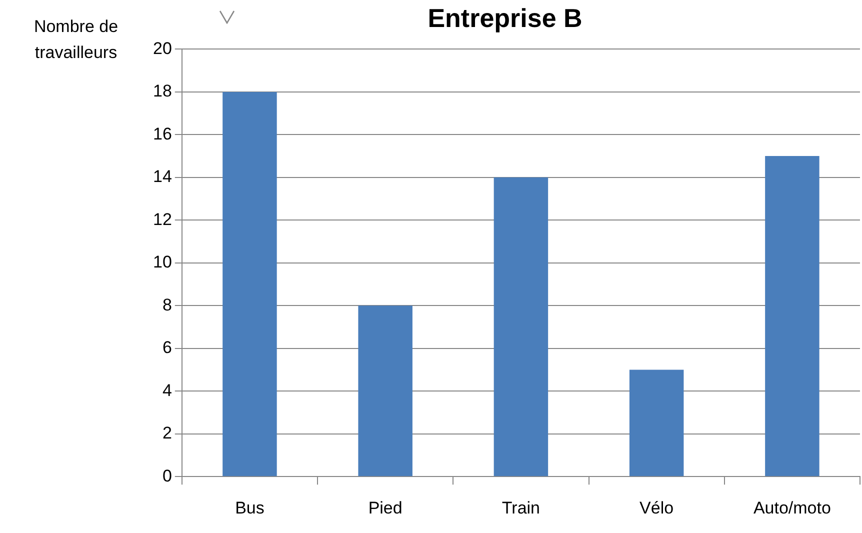  I want to click on x-tick-label: Bus, so click(249, 508).